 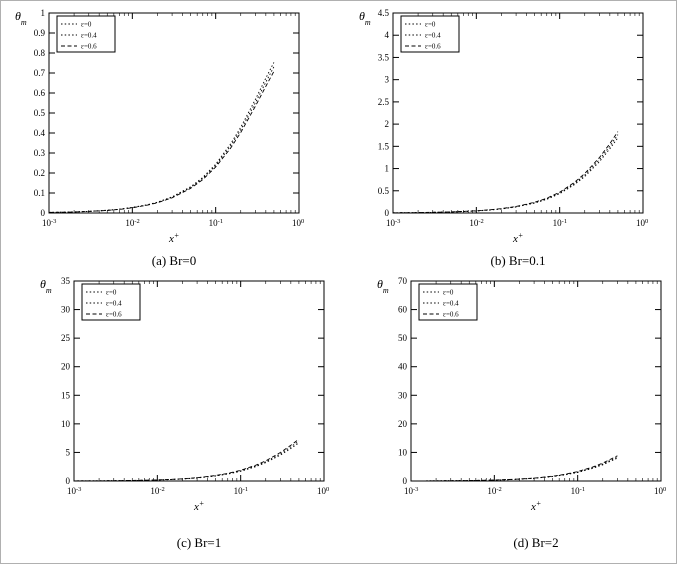 What do you see at coordinates (387, 80) in the screenshot?
I see `svg-text: 3` at bounding box center [387, 80].